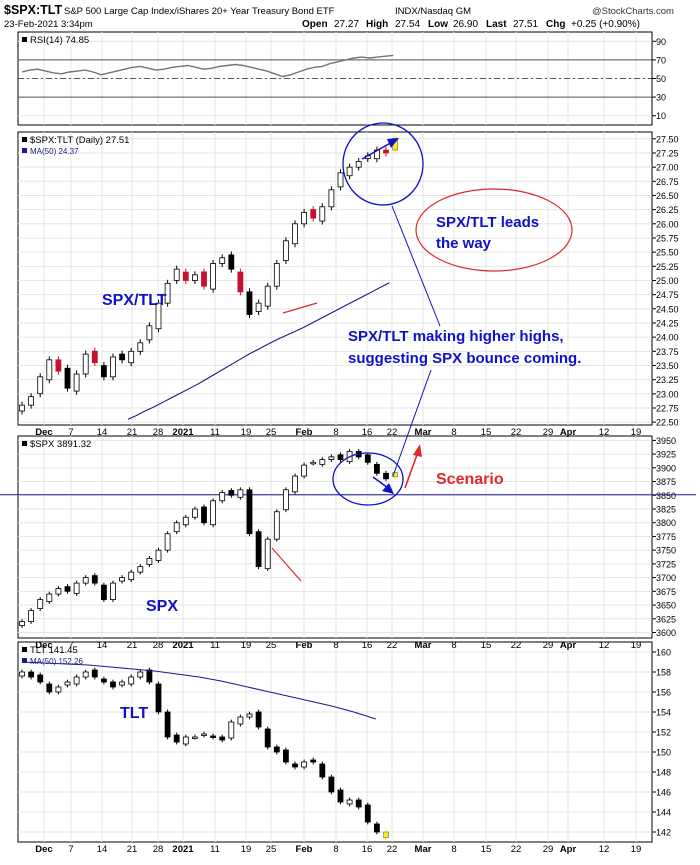 The width and height of the screenshot is (700, 865). I want to click on ratio-red-trendline, so click(300, 308).